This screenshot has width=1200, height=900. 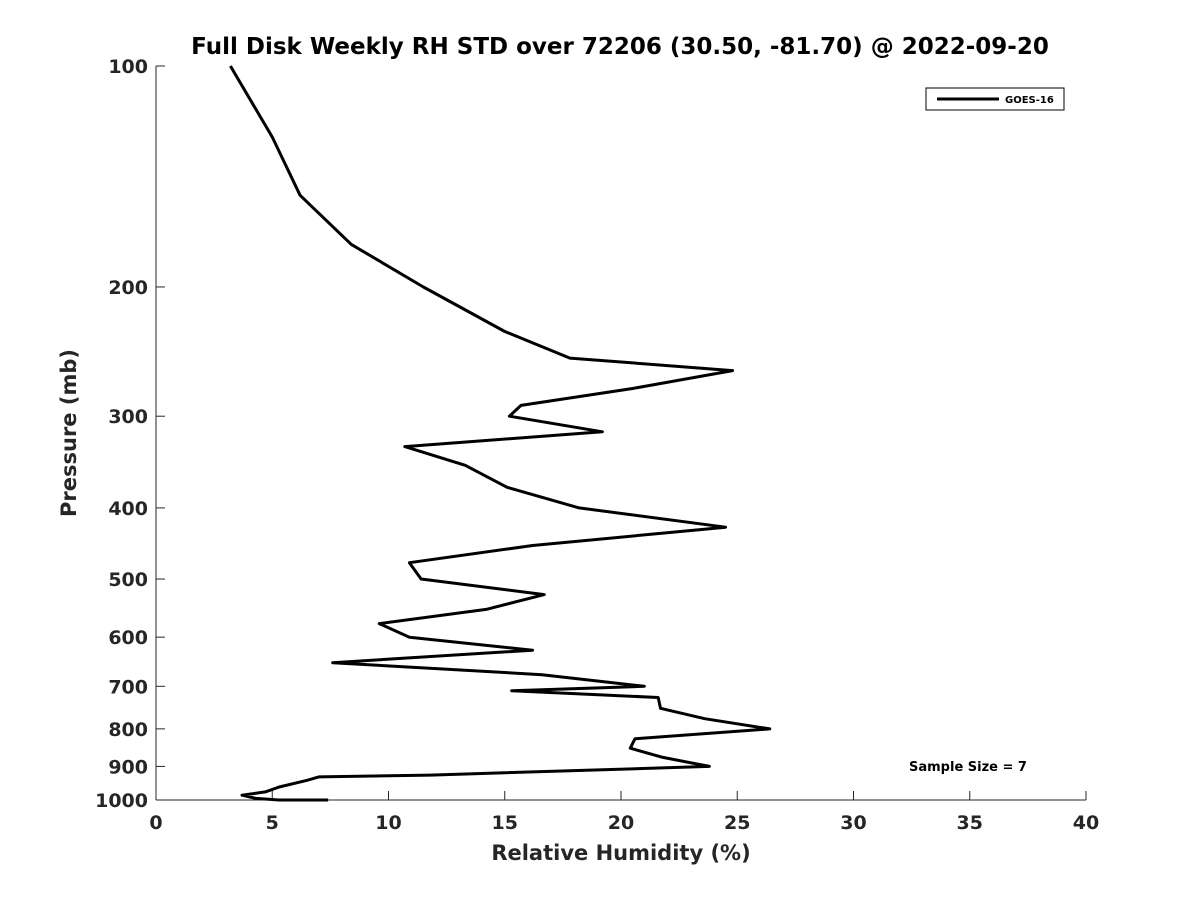 What do you see at coordinates (130, 434) in the screenshot?
I see `y-axis-ticks: 100 200 300 400 500 600 700 800 900 1000` at bounding box center [130, 434].